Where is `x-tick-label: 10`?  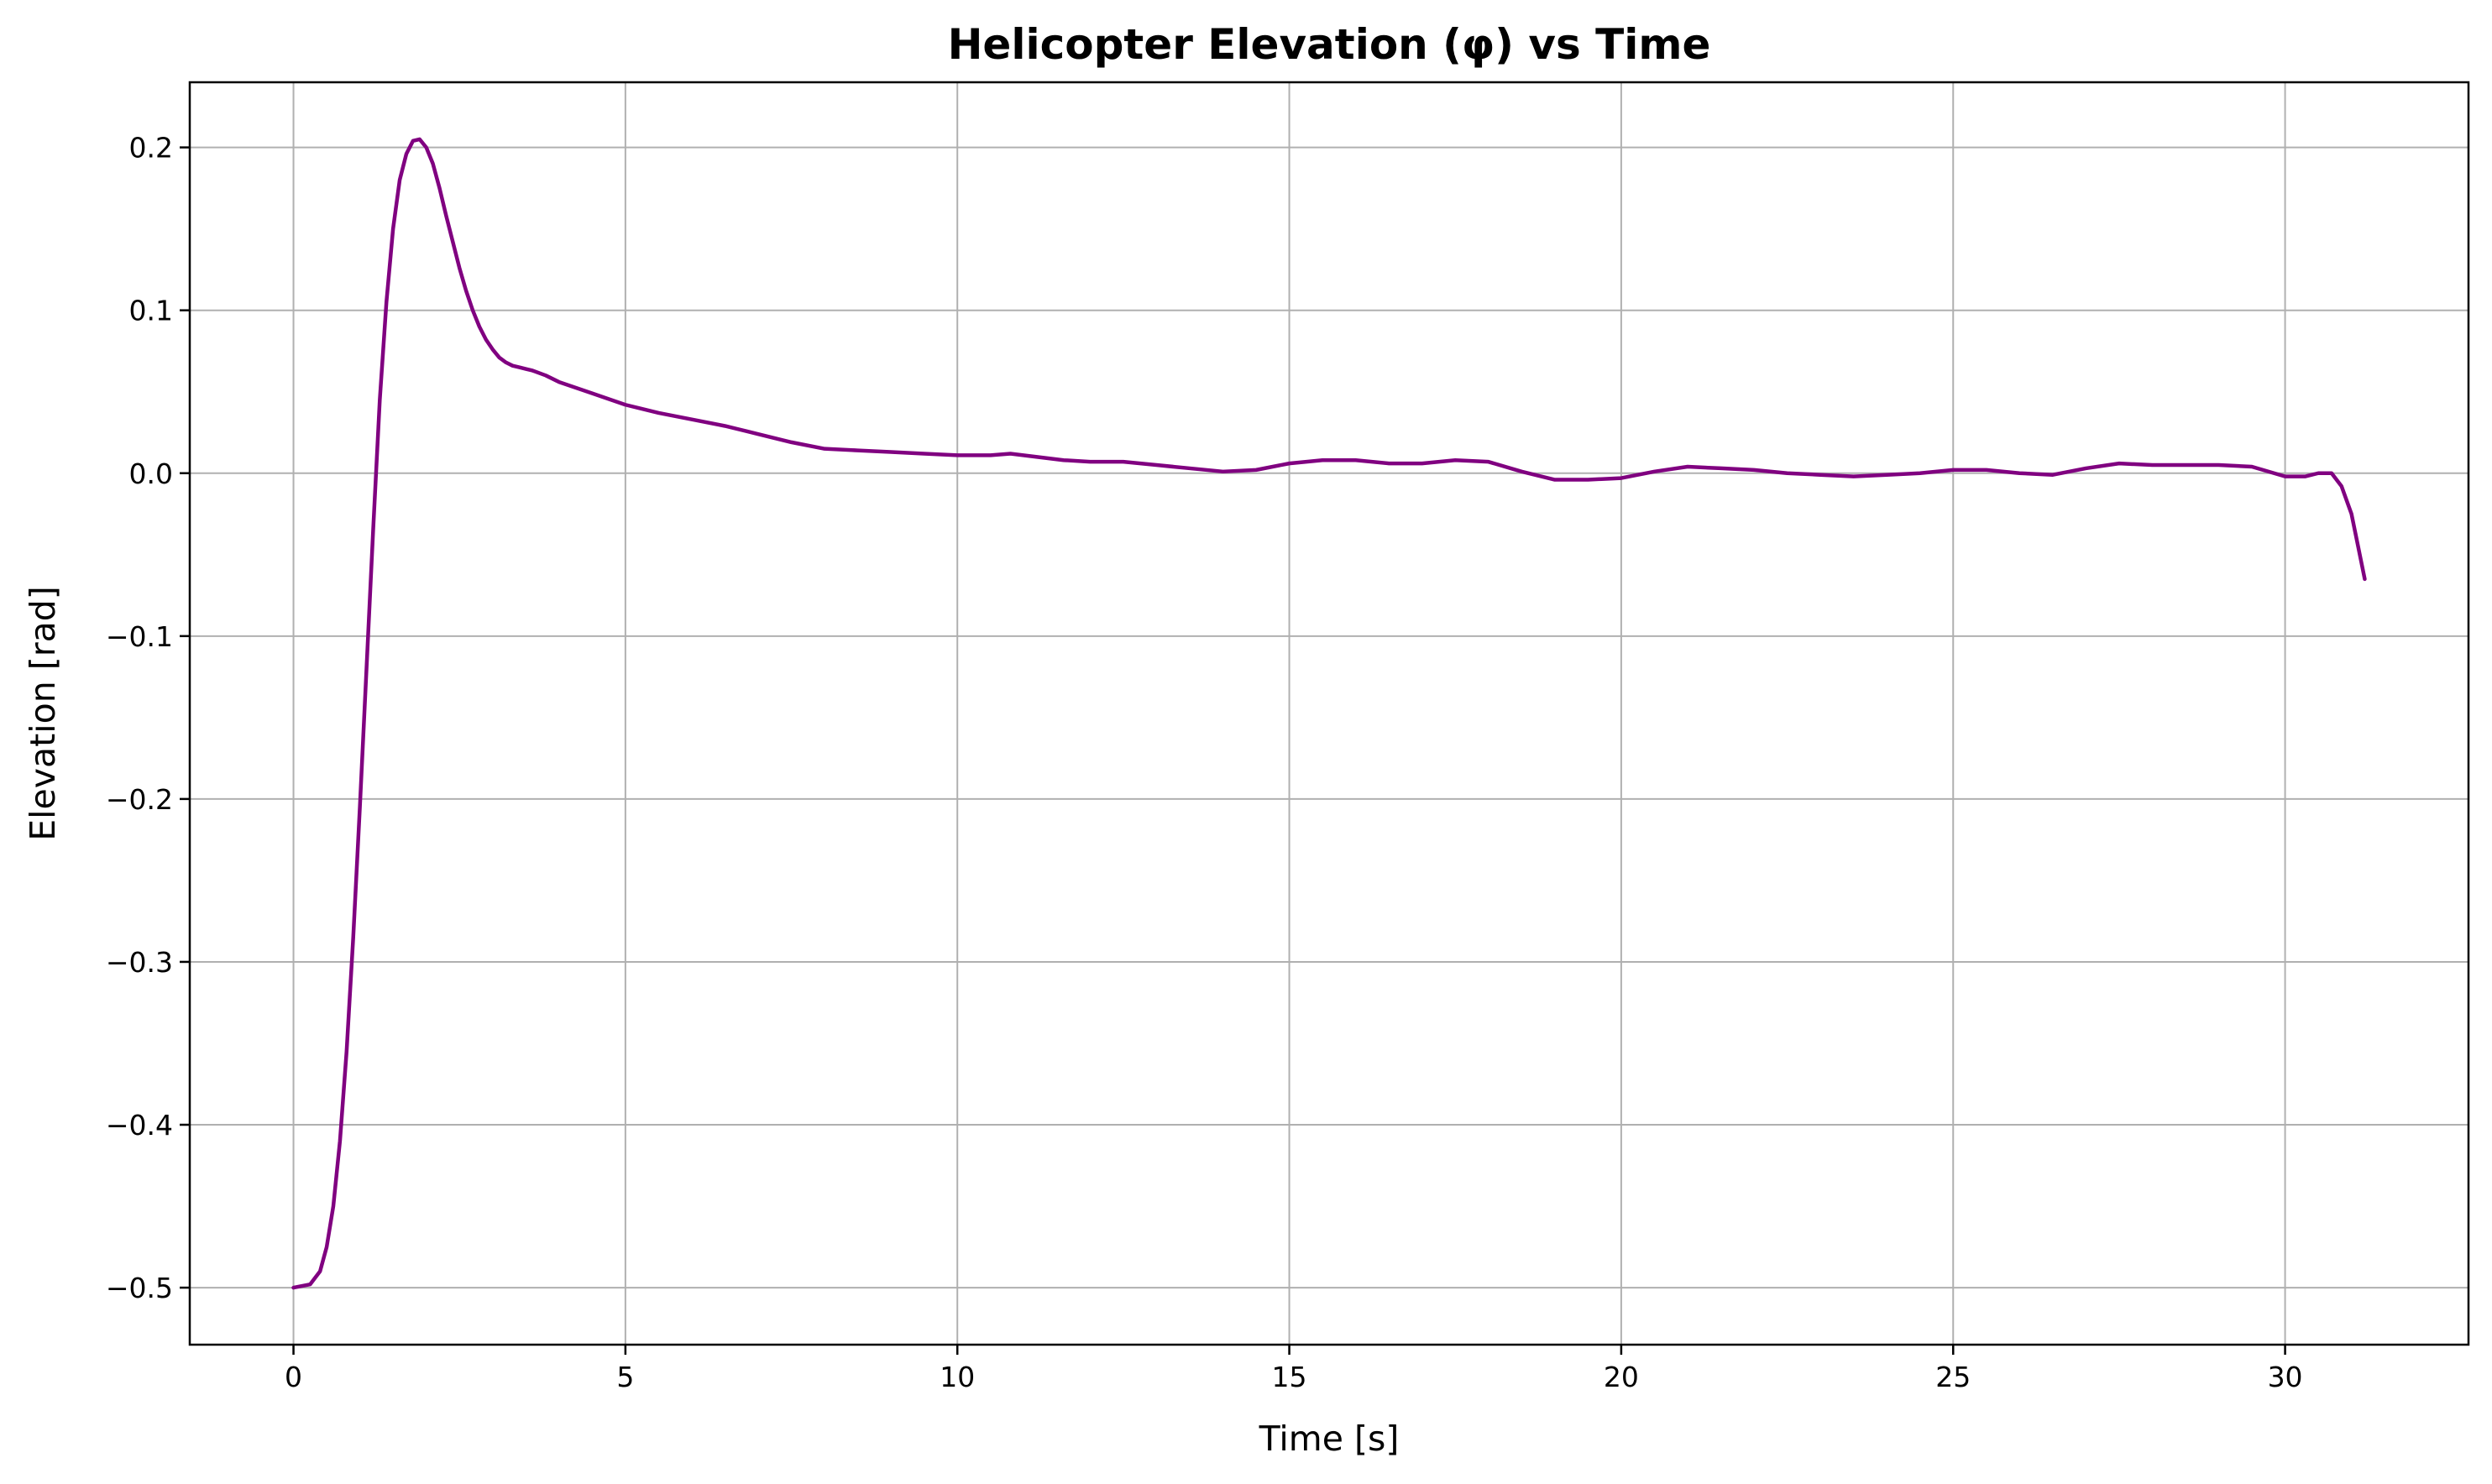
x-tick-label: 10 is located at coordinates (957, 1377).